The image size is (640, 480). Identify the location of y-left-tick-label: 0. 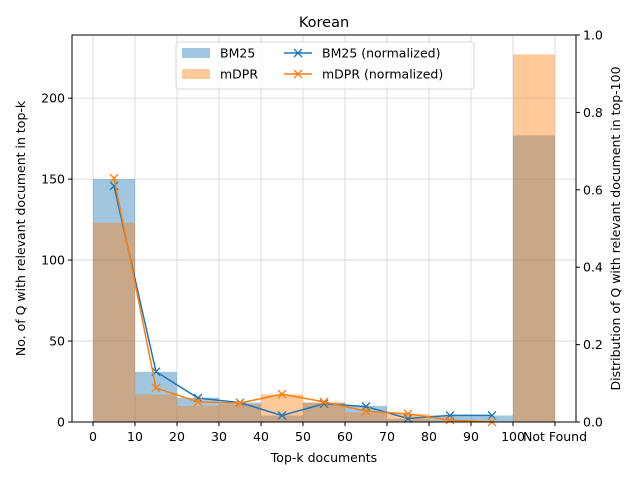
(61, 422).